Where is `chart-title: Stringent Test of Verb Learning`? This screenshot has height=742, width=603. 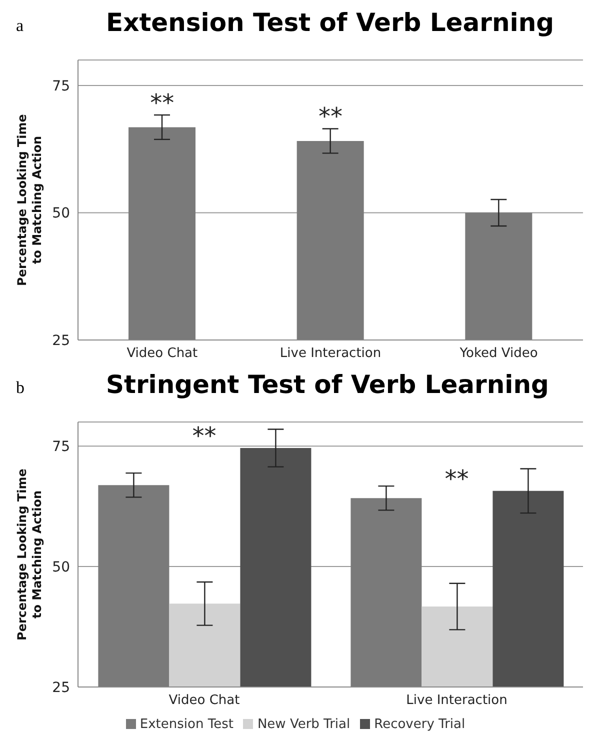
chart-title: Stringent Test of Verb Learning is located at coordinates (327, 384).